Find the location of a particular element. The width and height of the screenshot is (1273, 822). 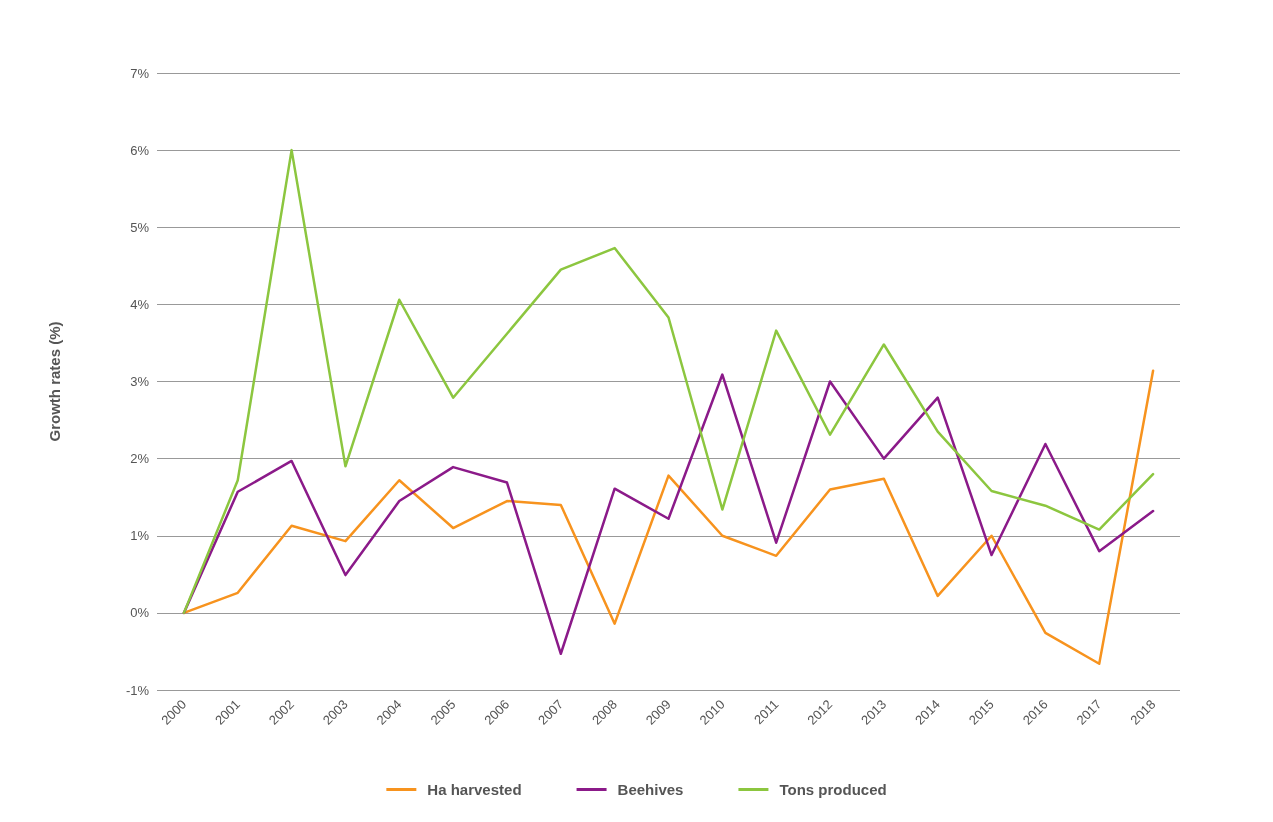

legend-label: Ha harvested is located at coordinates (474, 789).